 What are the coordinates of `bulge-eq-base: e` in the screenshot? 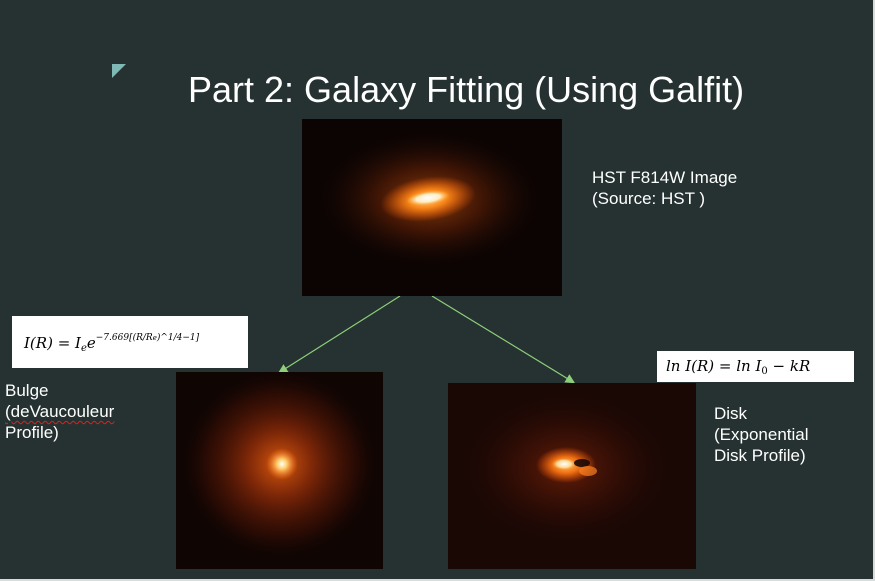 It's located at (91, 343).